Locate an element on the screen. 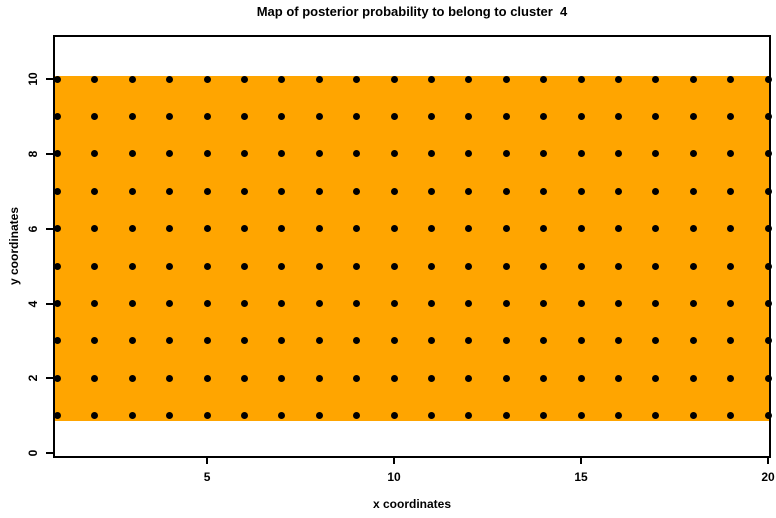  x-tick-label: 15 is located at coordinates (581, 477).